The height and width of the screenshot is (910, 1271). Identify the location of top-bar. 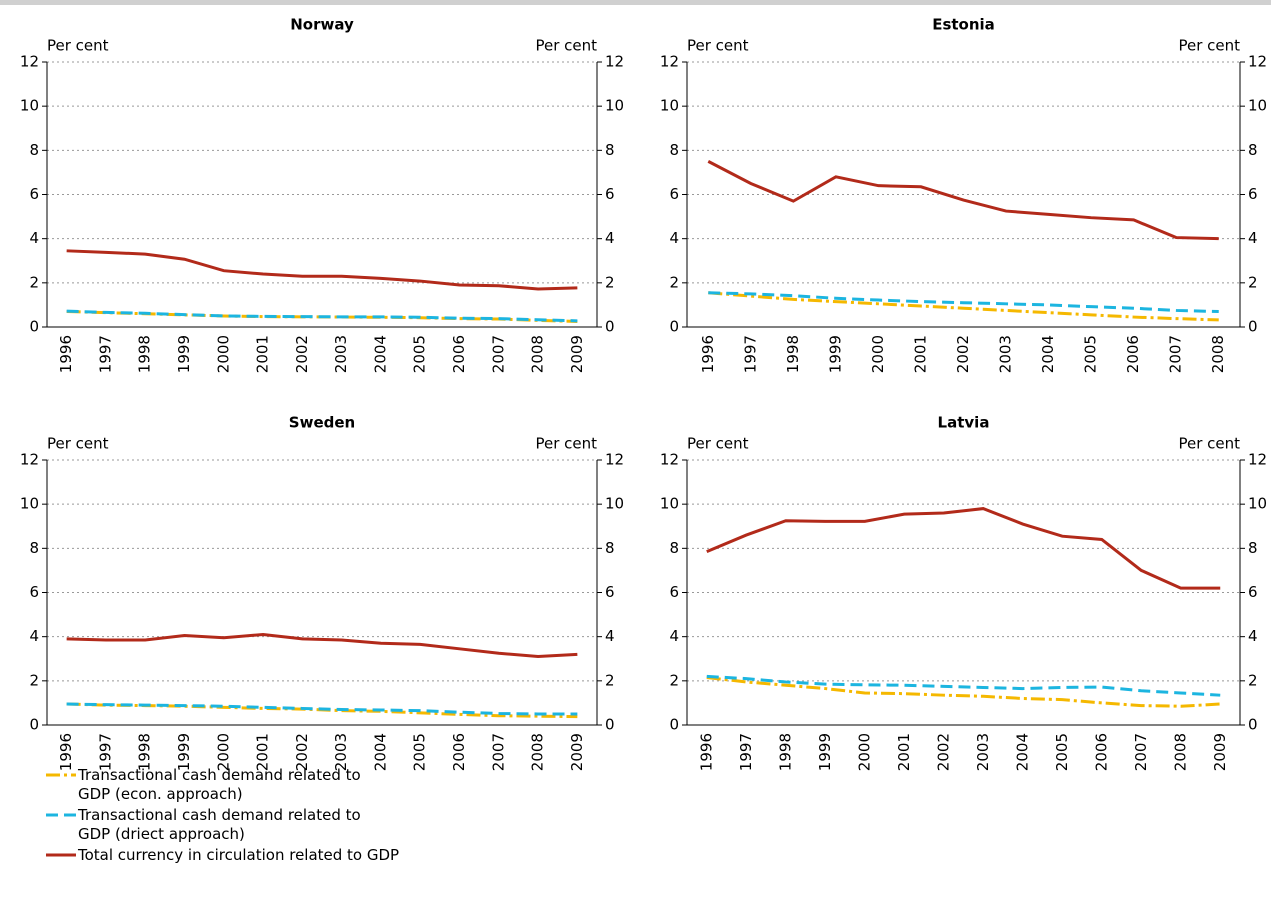
(635, 2).